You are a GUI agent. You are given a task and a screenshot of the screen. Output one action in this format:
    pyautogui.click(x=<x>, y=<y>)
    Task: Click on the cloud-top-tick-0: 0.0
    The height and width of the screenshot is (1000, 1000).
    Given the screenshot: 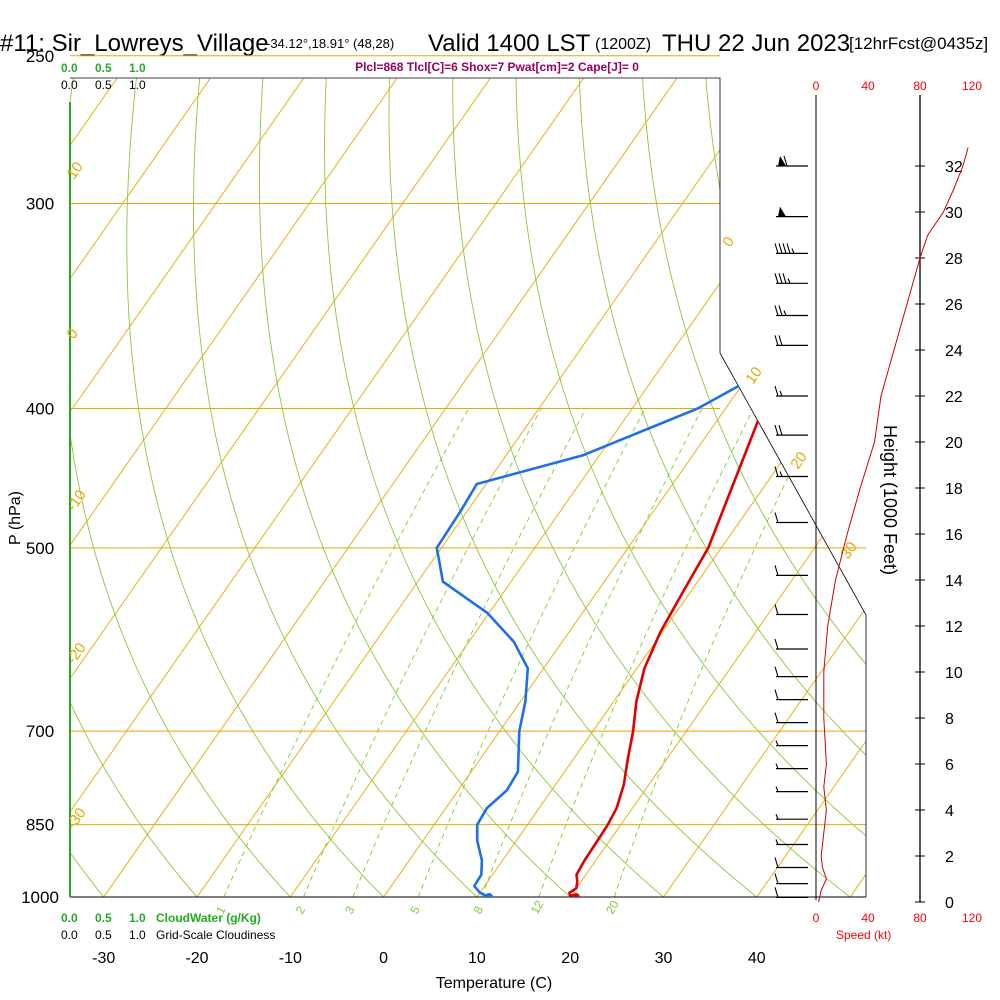 What is the action you would take?
    pyautogui.click(x=69, y=68)
    